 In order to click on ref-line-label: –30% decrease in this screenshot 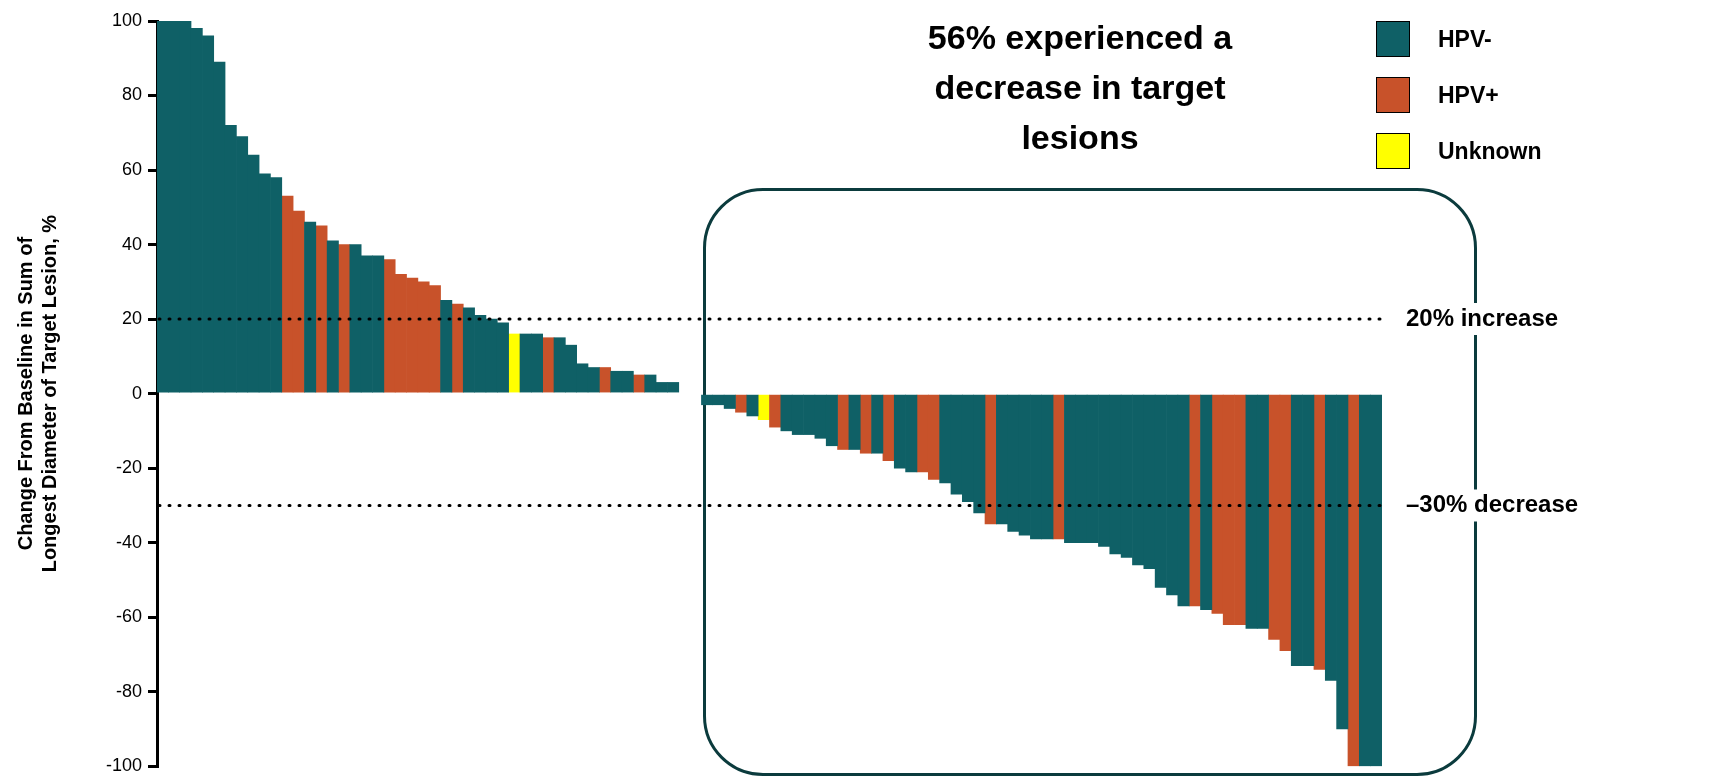, I will do `click(1492, 504)`.